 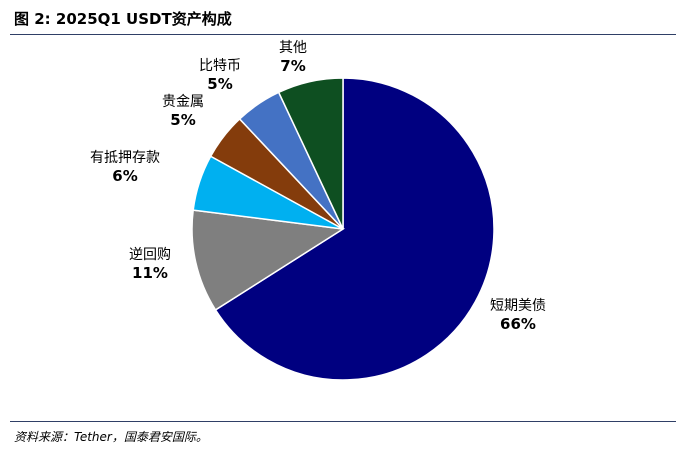 I want to click on slice-value-label-4: 5%, so click(x=182, y=120).